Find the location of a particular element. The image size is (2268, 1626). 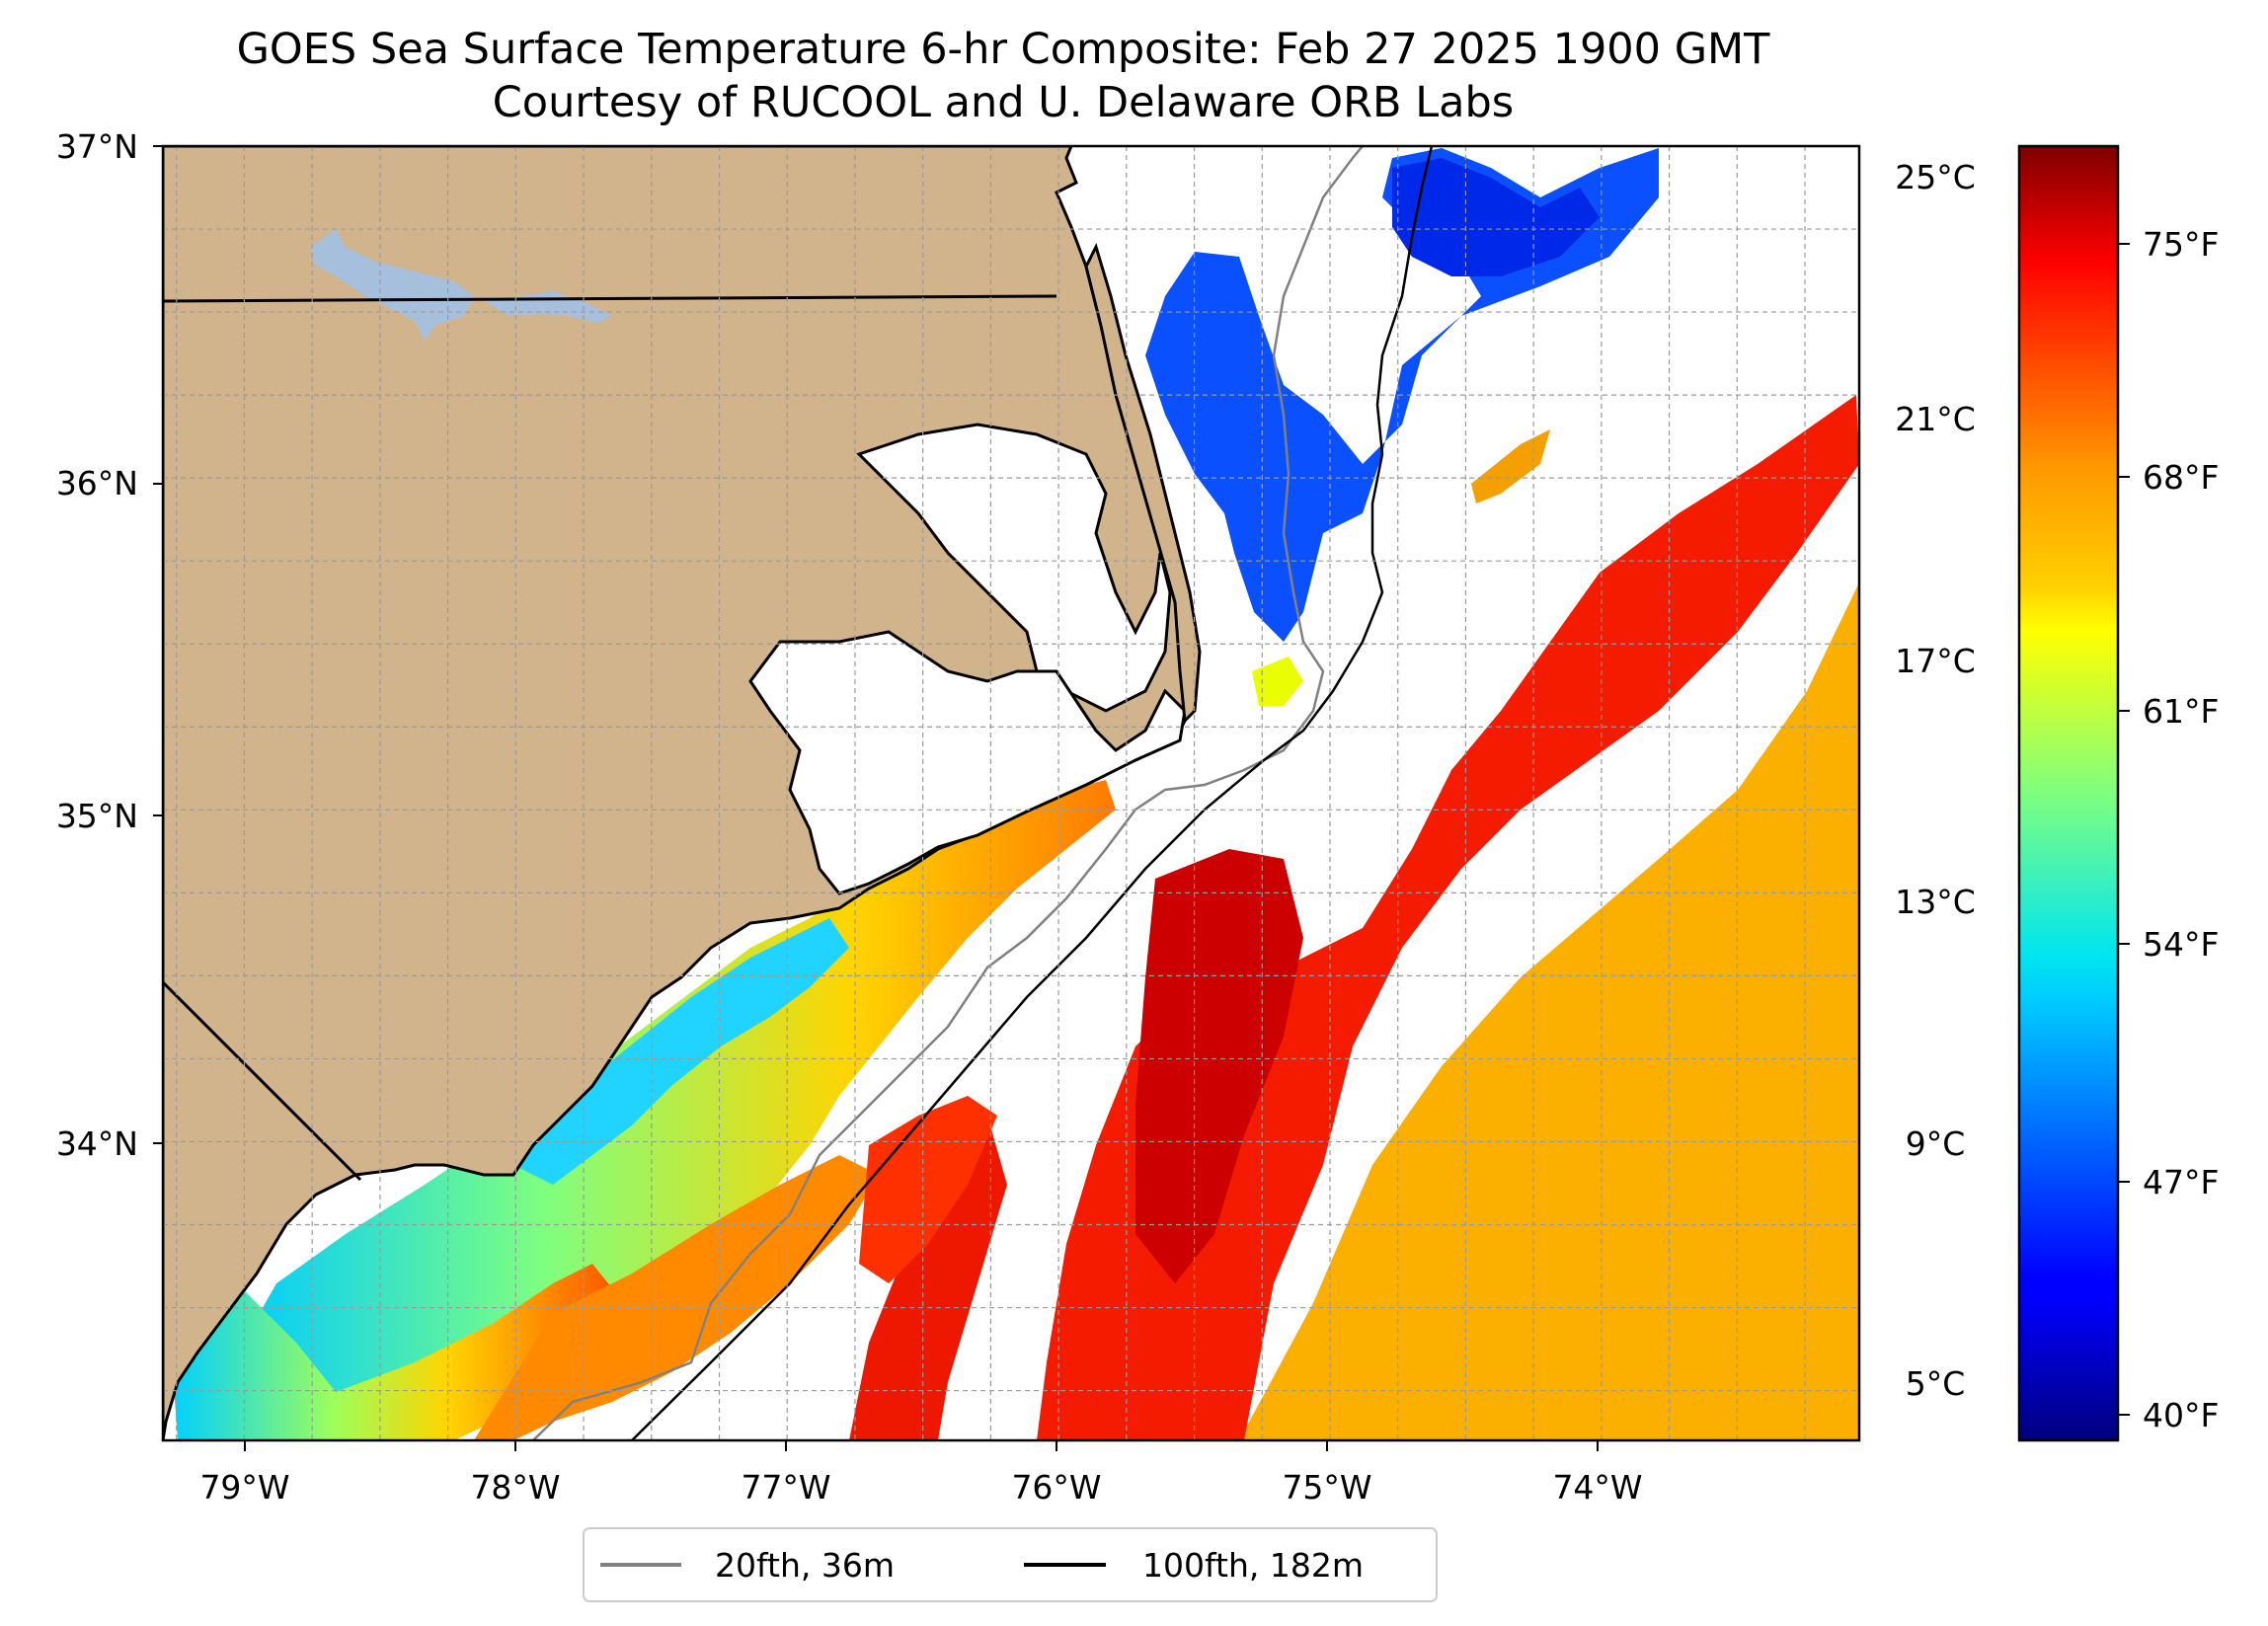

sst-red-shelf-edge is located at coordinates (928, 1189).